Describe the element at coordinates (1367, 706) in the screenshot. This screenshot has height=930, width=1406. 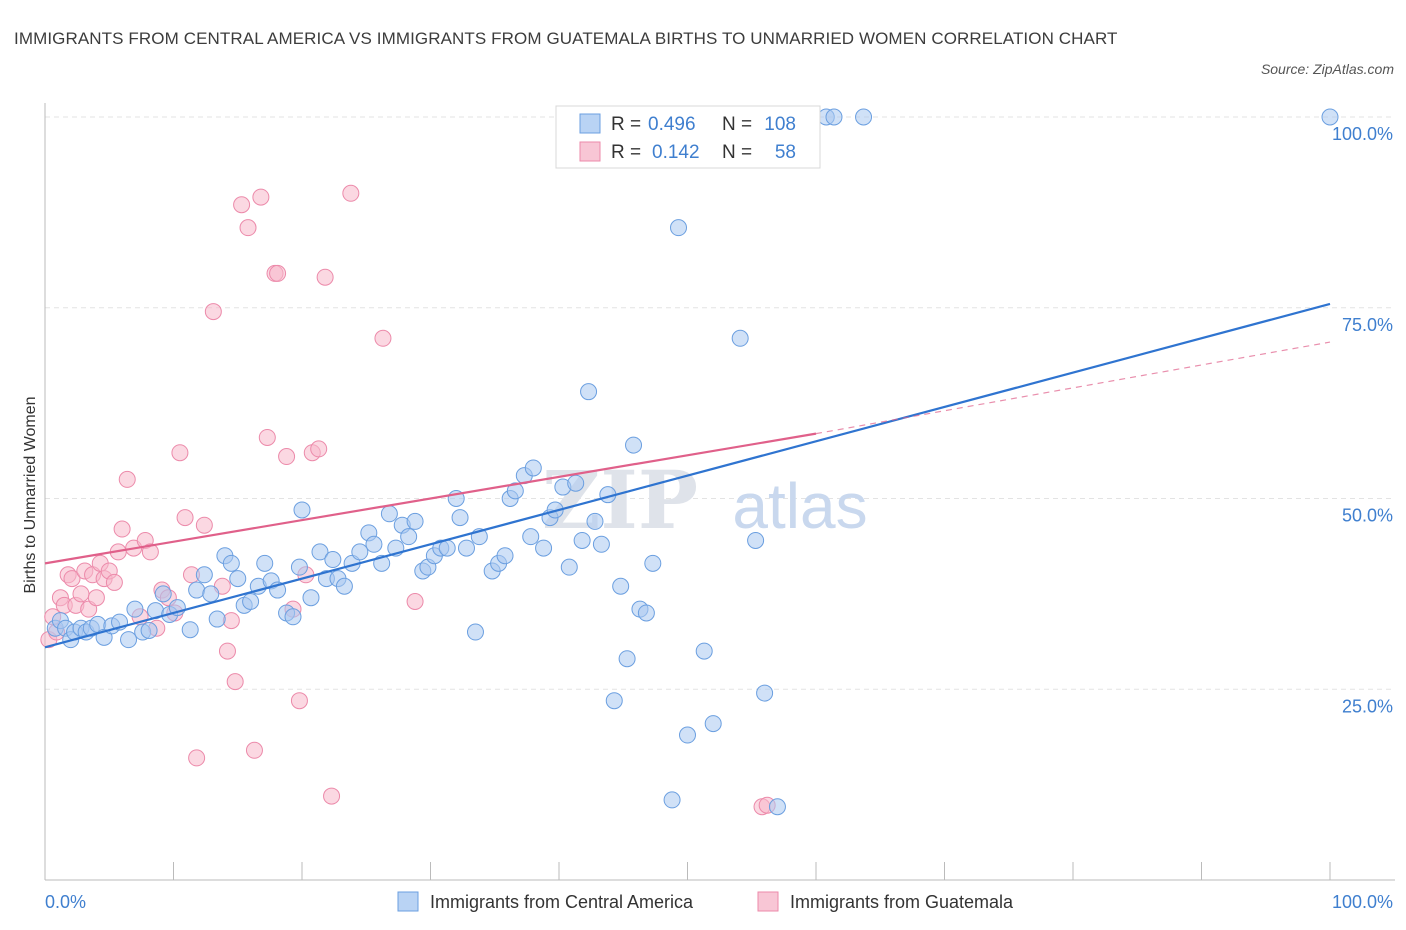
I see `y-tick-label-0: 25.0%` at that location.